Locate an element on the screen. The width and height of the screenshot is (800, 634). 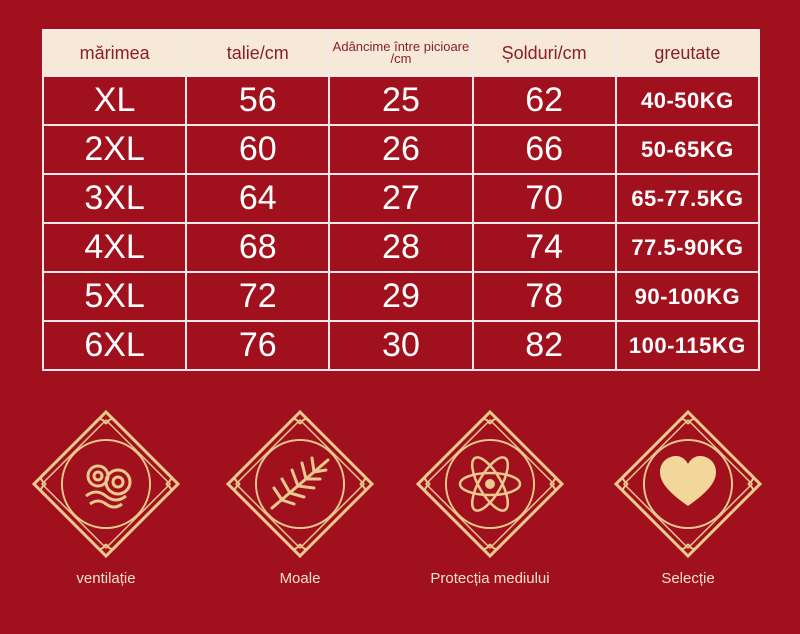
hips-cell: 70 is located at coordinates (544, 198).